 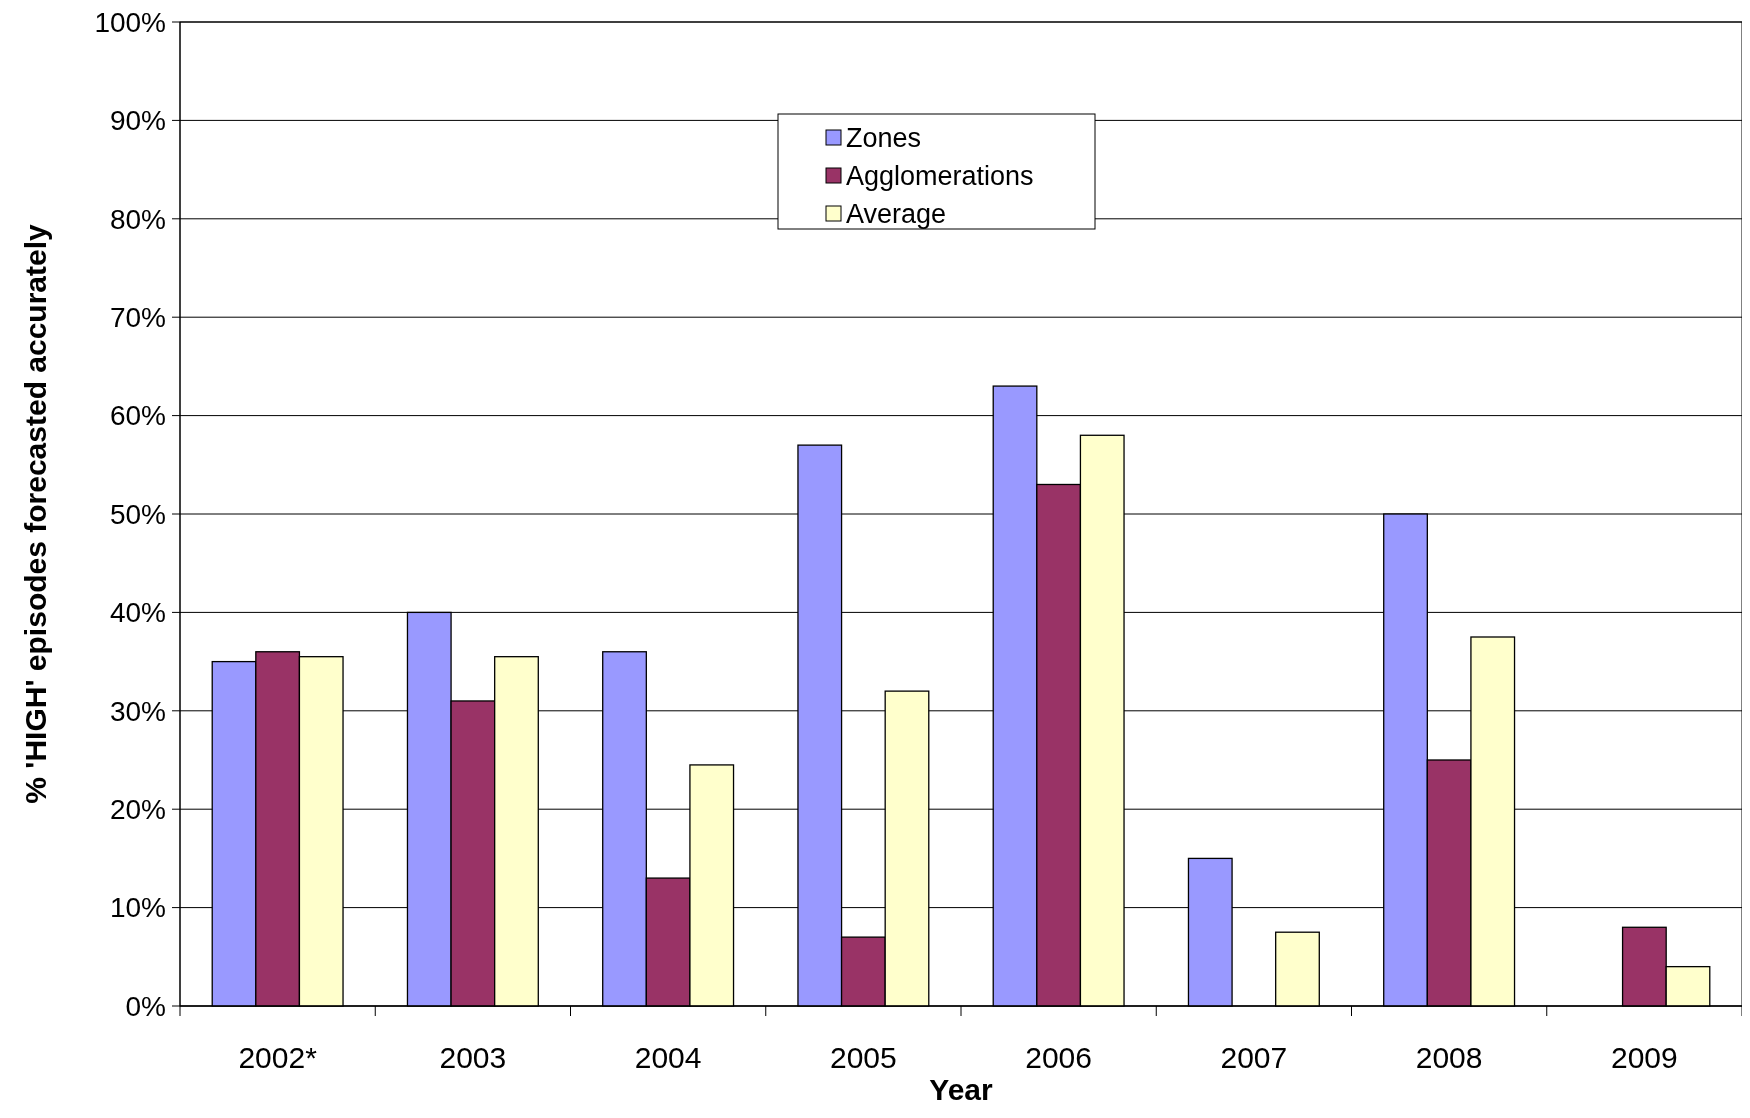 What do you see at coordinates (137, 908) in the screenshot?
I see `y-tick-label: 10%` at bounding box center [137, 908].